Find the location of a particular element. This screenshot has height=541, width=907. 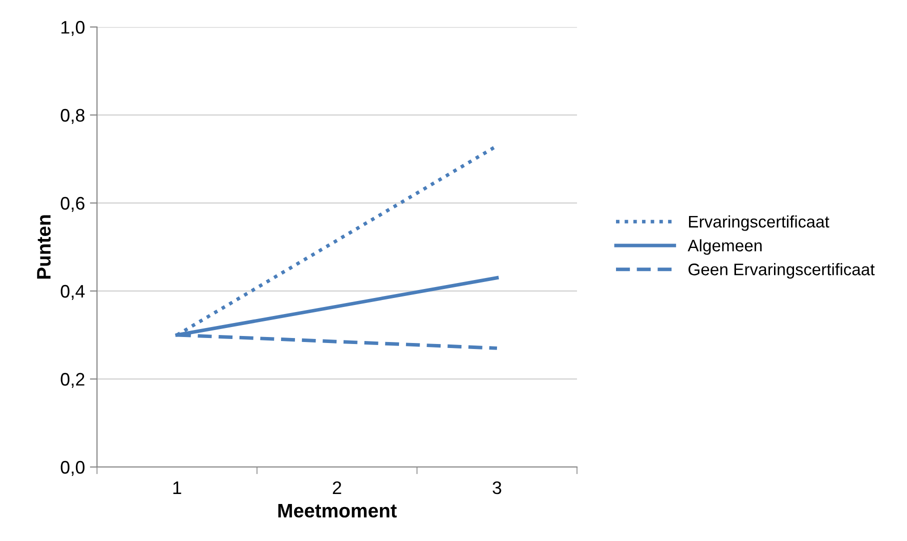

x-tick-label: 2 is located at coordinates (337, 487).